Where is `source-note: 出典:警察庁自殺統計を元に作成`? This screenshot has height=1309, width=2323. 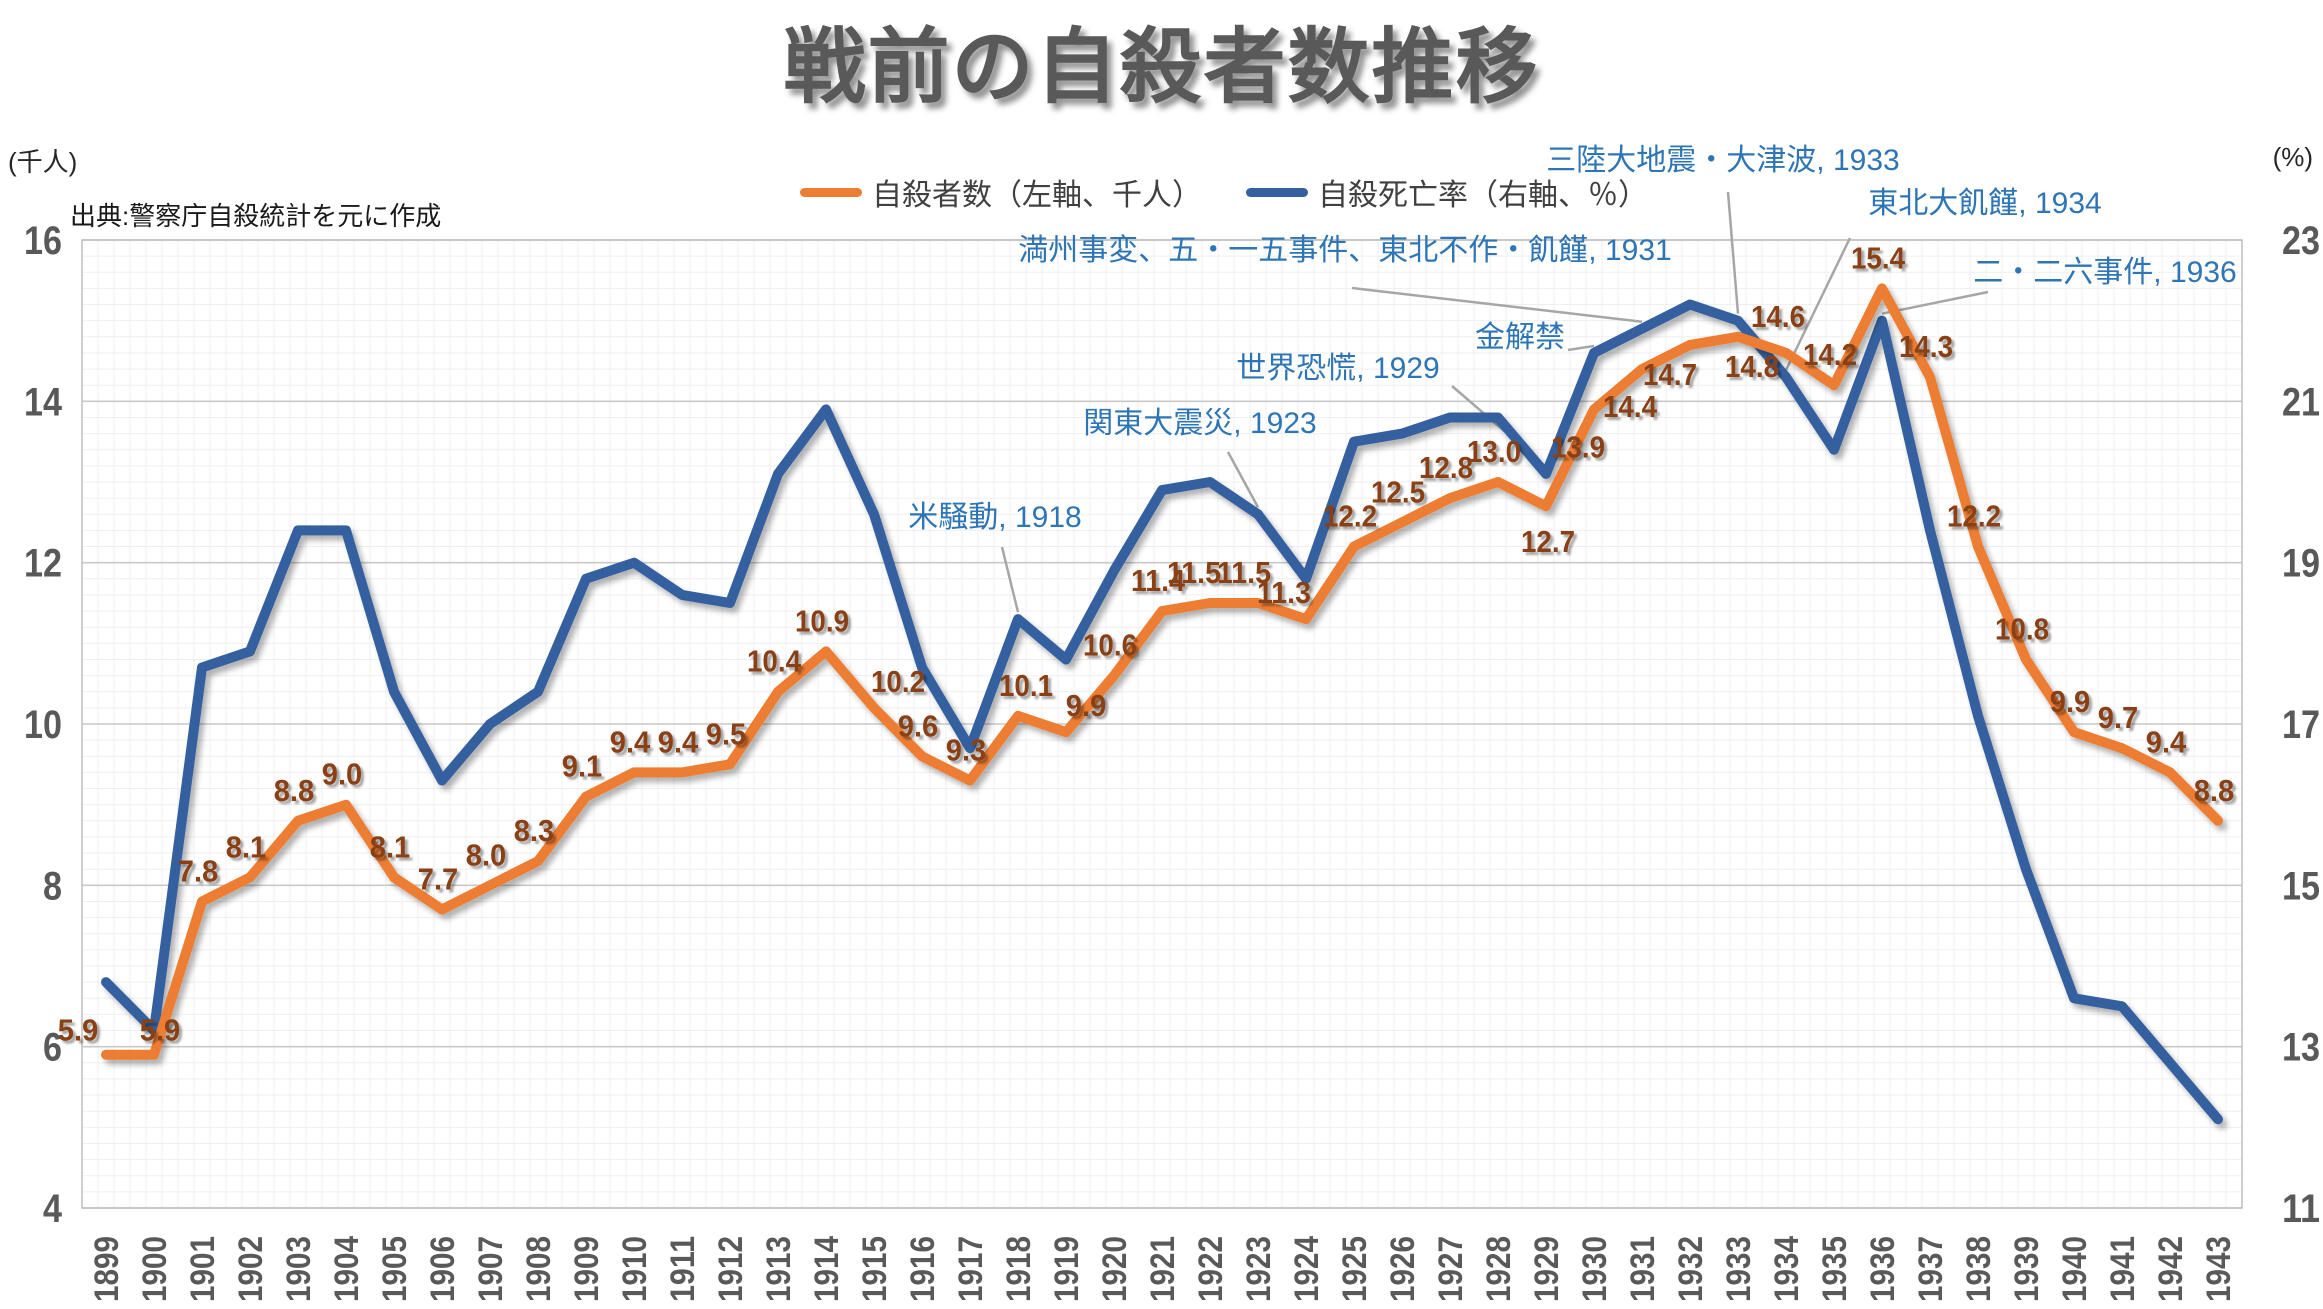 source-note: 出典:警察庁自殺統計を元に作成 is located at coordinates (256, 216).